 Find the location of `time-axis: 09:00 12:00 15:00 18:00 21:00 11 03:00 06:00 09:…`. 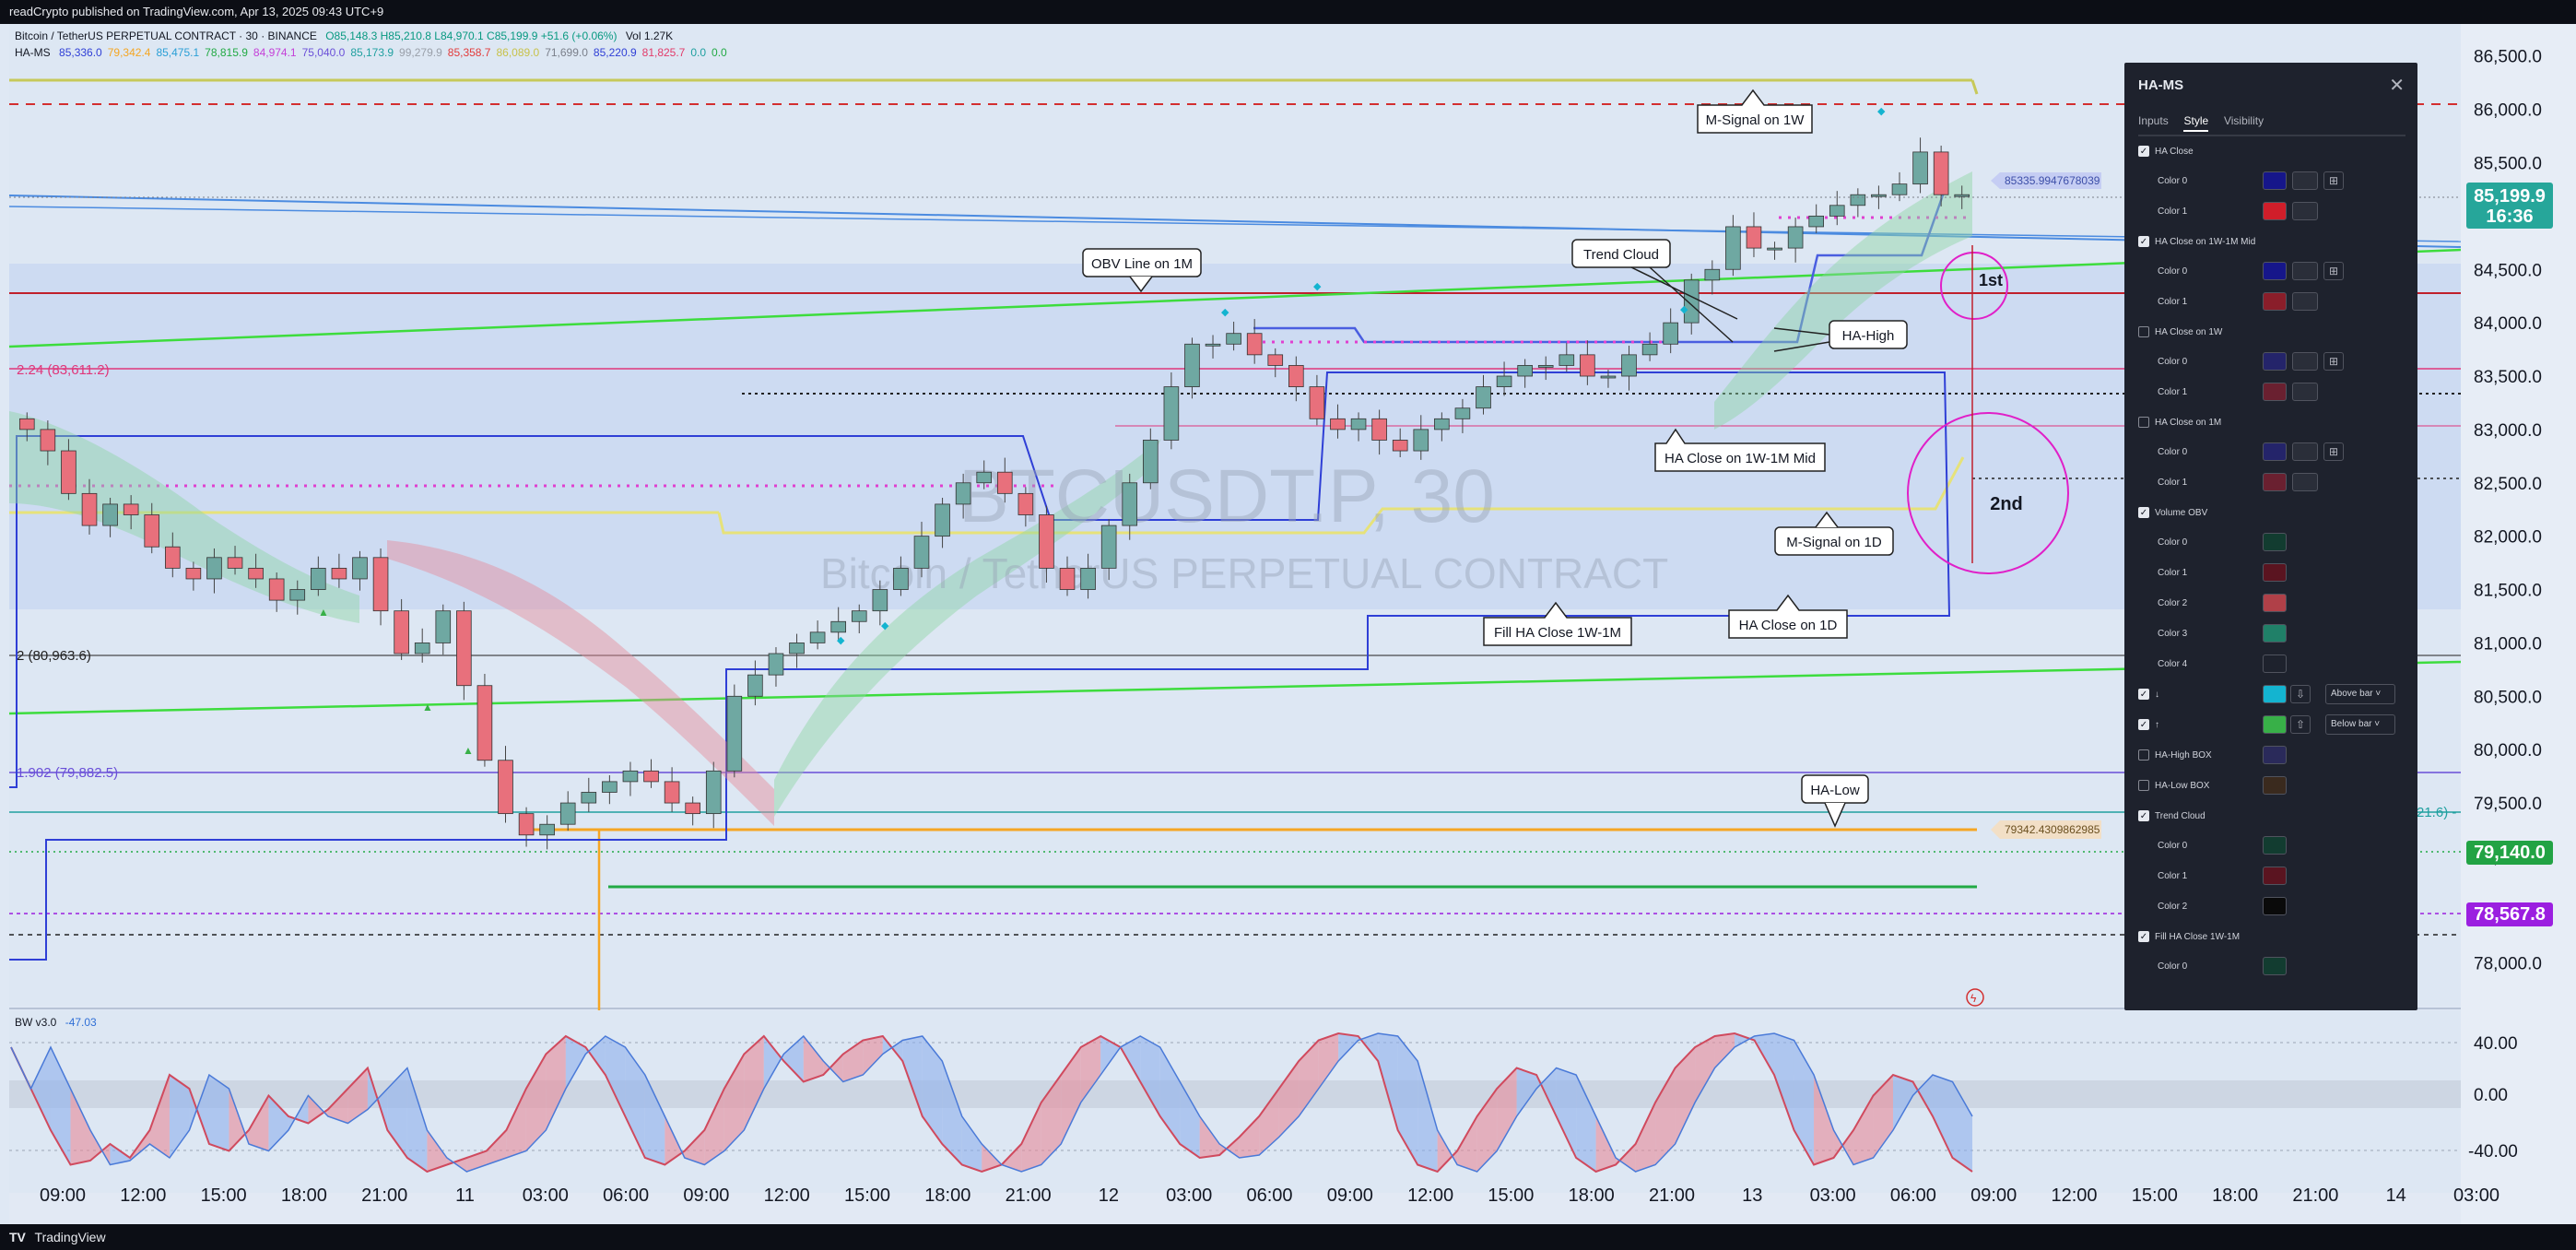

time-axis: 09:00 12:00 15:00 18:00 21:00 11 03:00 06:00 09:… is located at coordinates (1270, 1195).